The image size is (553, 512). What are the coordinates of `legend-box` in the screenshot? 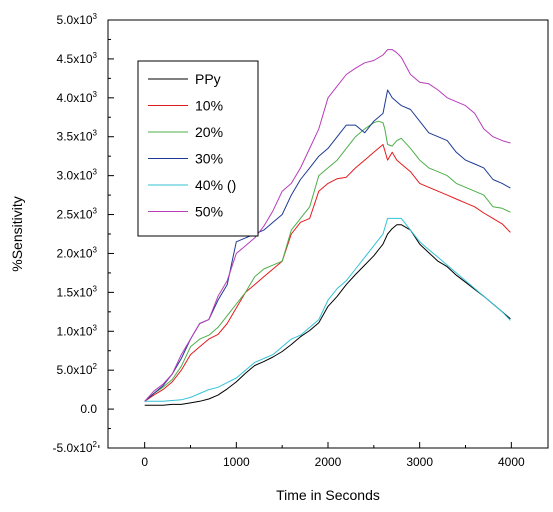 It's located at (198, 148).